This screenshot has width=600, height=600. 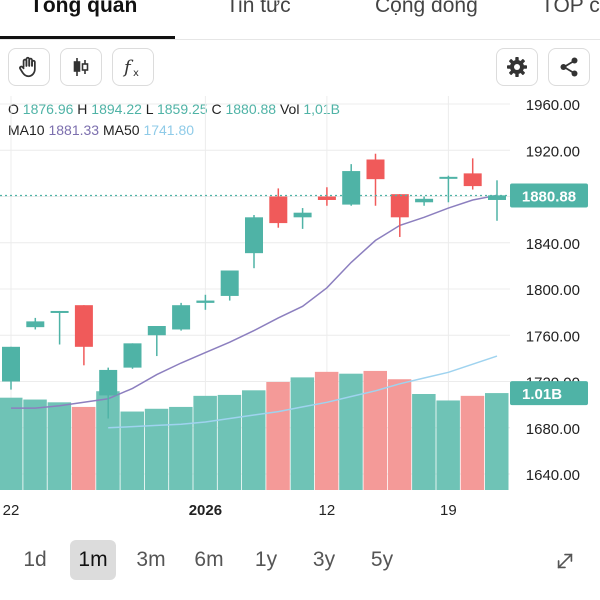 What do you see at coordinates (216, 109) in the screenshot?
I see `close-label: C` at bounding box center [216, 109].